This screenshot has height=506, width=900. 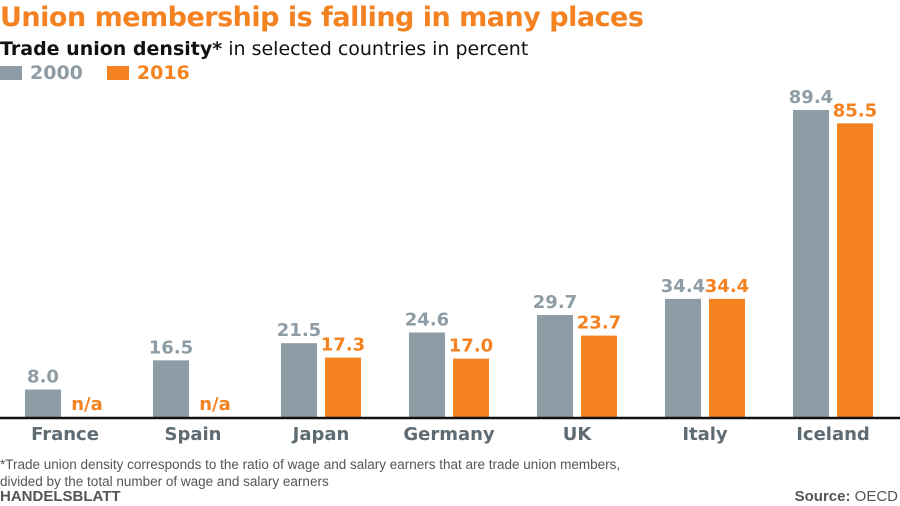 I want to click on subtitle-bold: Trade union density*, so click(x=111, y=49).